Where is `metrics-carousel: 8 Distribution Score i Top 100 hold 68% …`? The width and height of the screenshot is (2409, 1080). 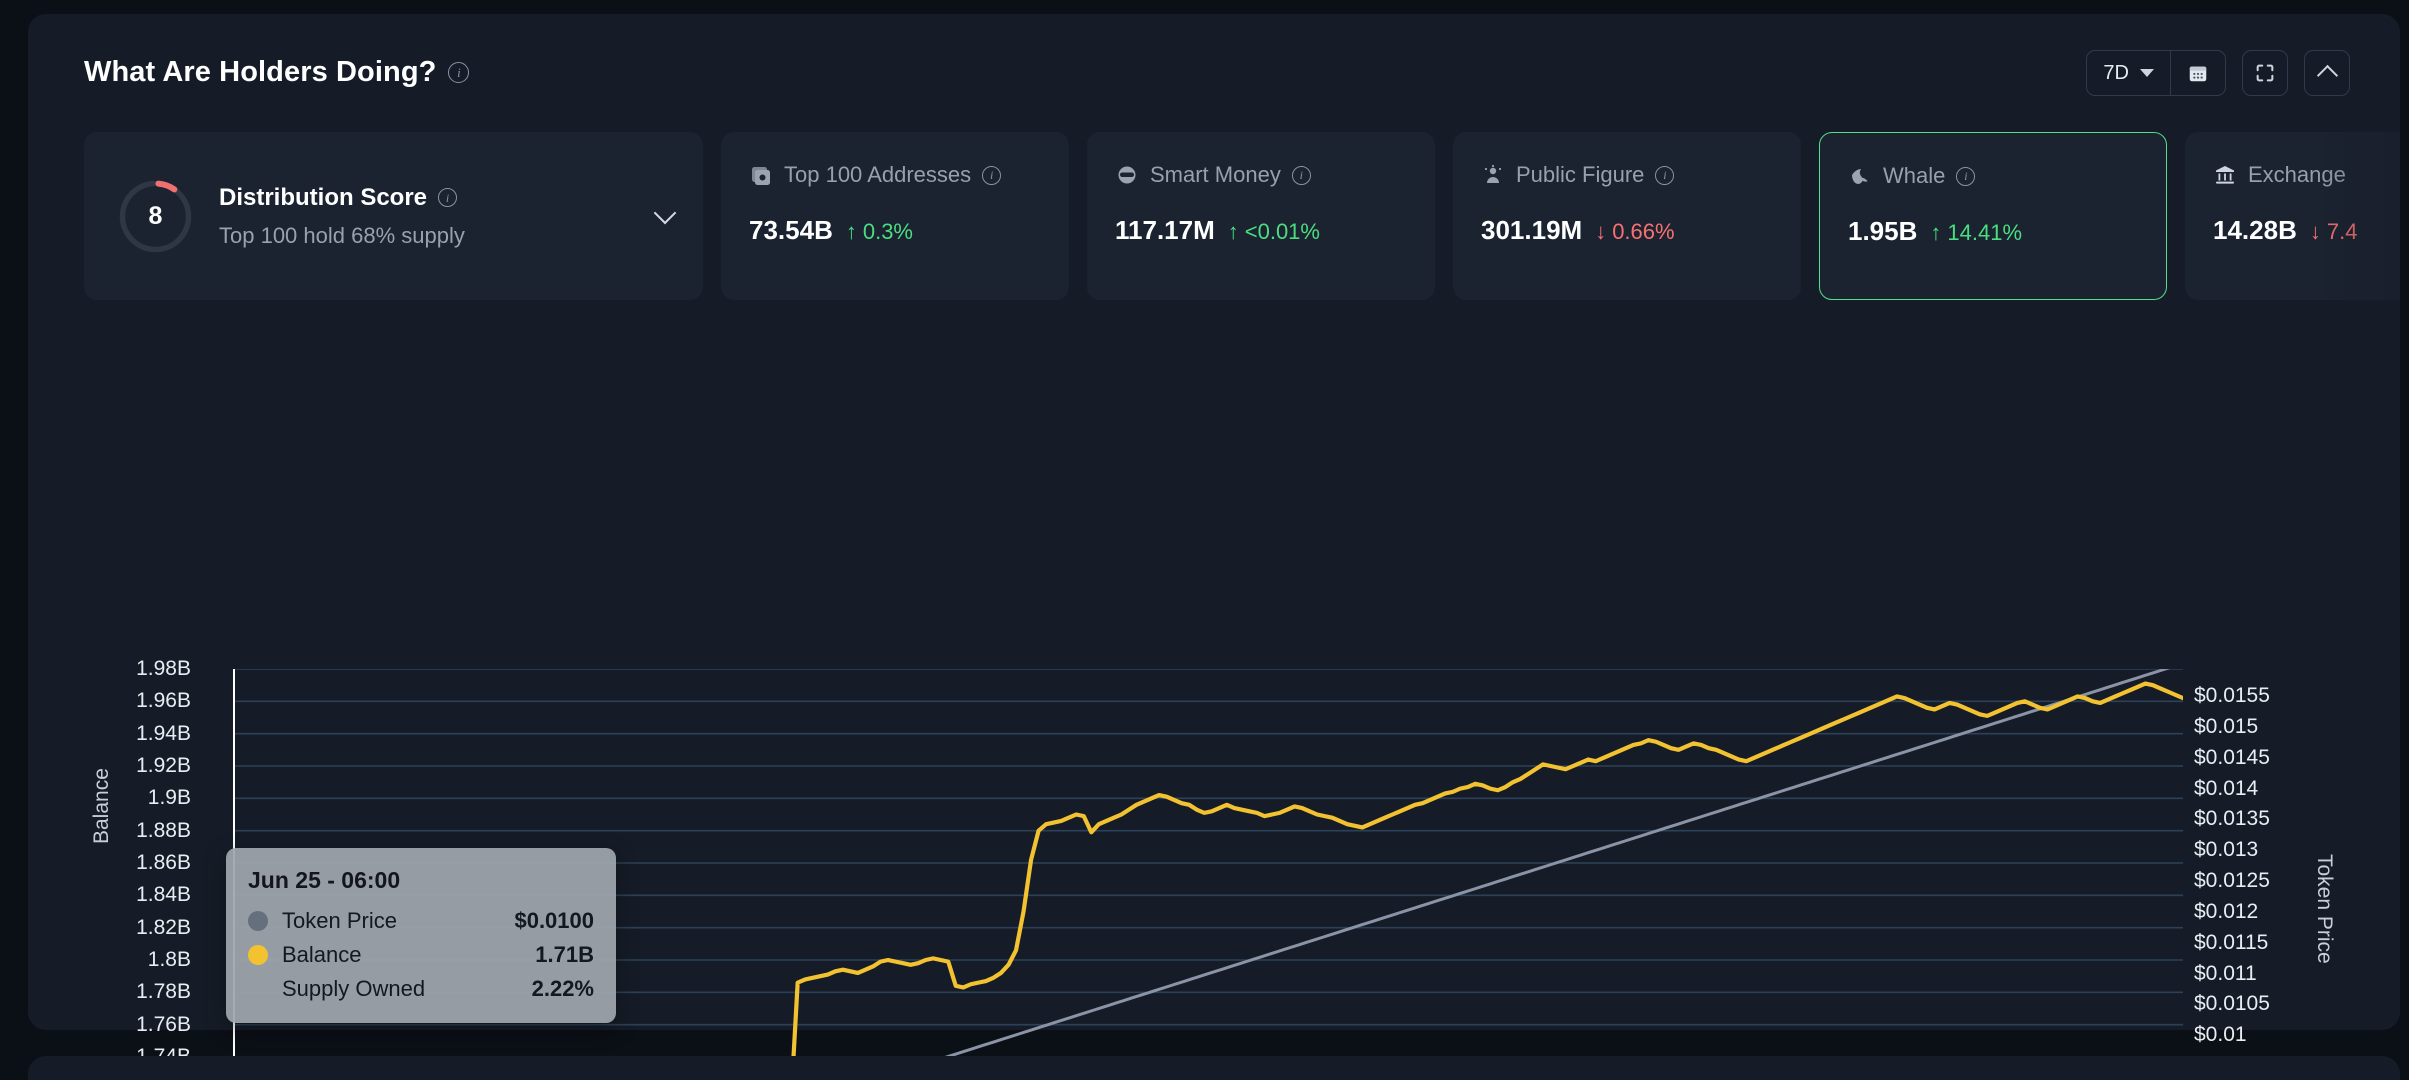 metrics-carousel: 8 Distribution Score i Top 100 hold 68% … is located at coordinates (1242, 216).